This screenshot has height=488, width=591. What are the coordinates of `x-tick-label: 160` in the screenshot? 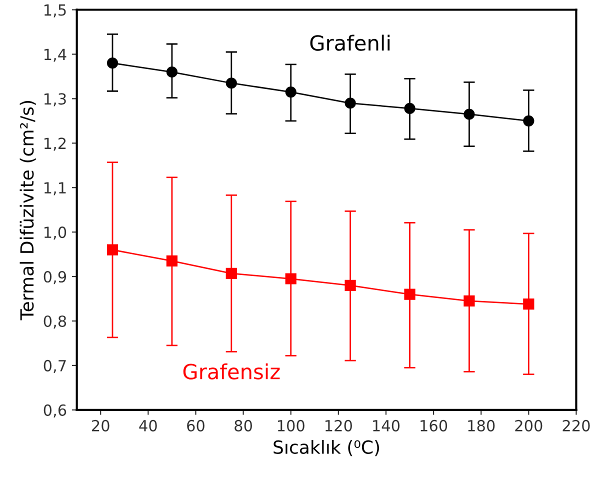 It's located at (434, 426).